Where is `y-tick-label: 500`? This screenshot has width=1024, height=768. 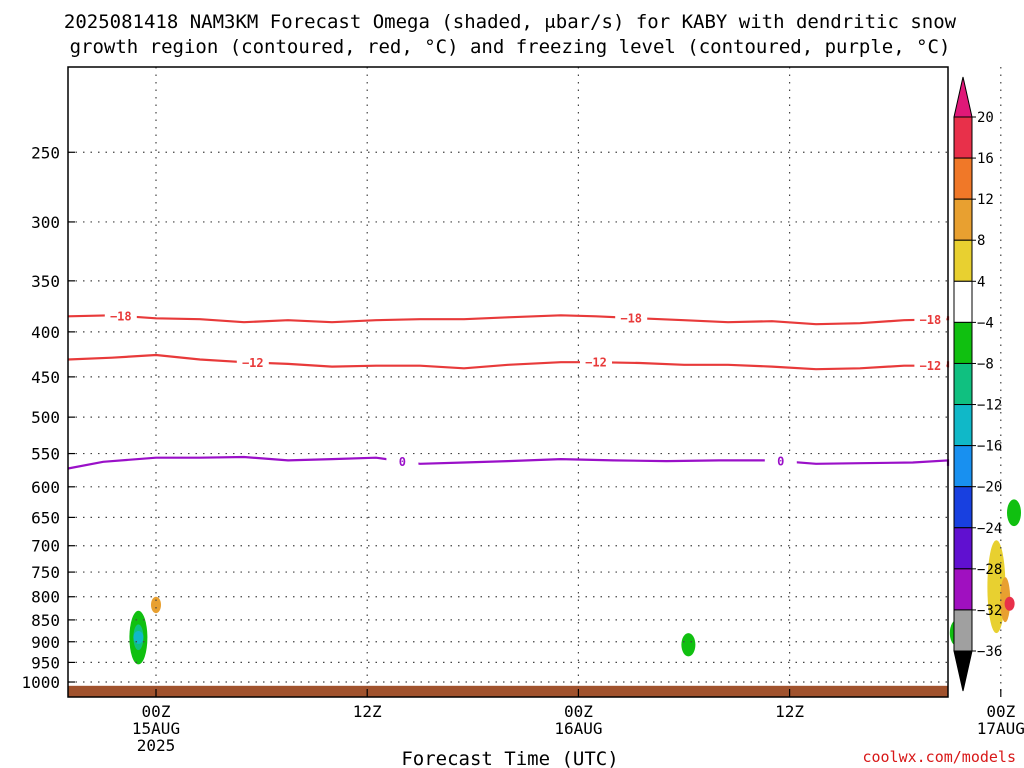
y-tick-label: 500 is located at coordinates (45, 417).